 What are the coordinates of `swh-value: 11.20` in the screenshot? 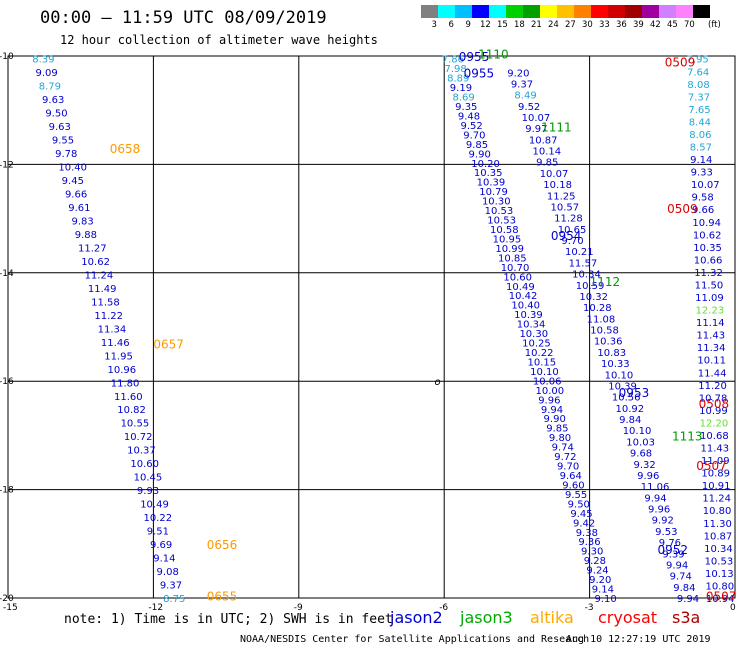 It's located at (712, 386).